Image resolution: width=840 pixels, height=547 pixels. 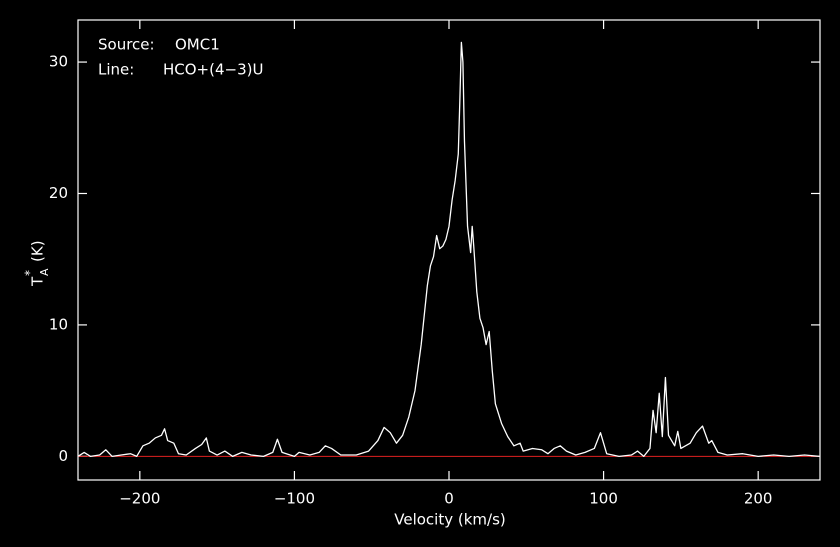 I want to click on y-tick-label: 20, so click(x=58, y=193).